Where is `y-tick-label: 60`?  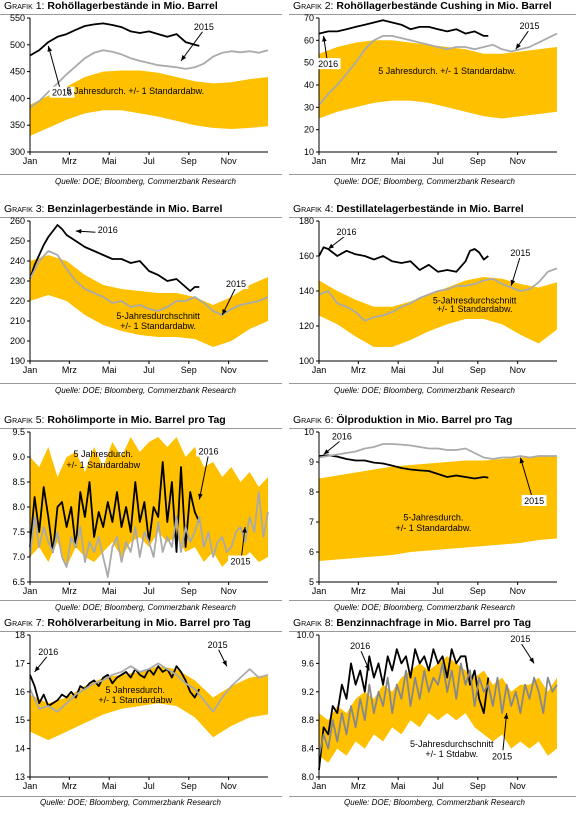
y-tick-label: 60 is located at coordinates (309, 40).